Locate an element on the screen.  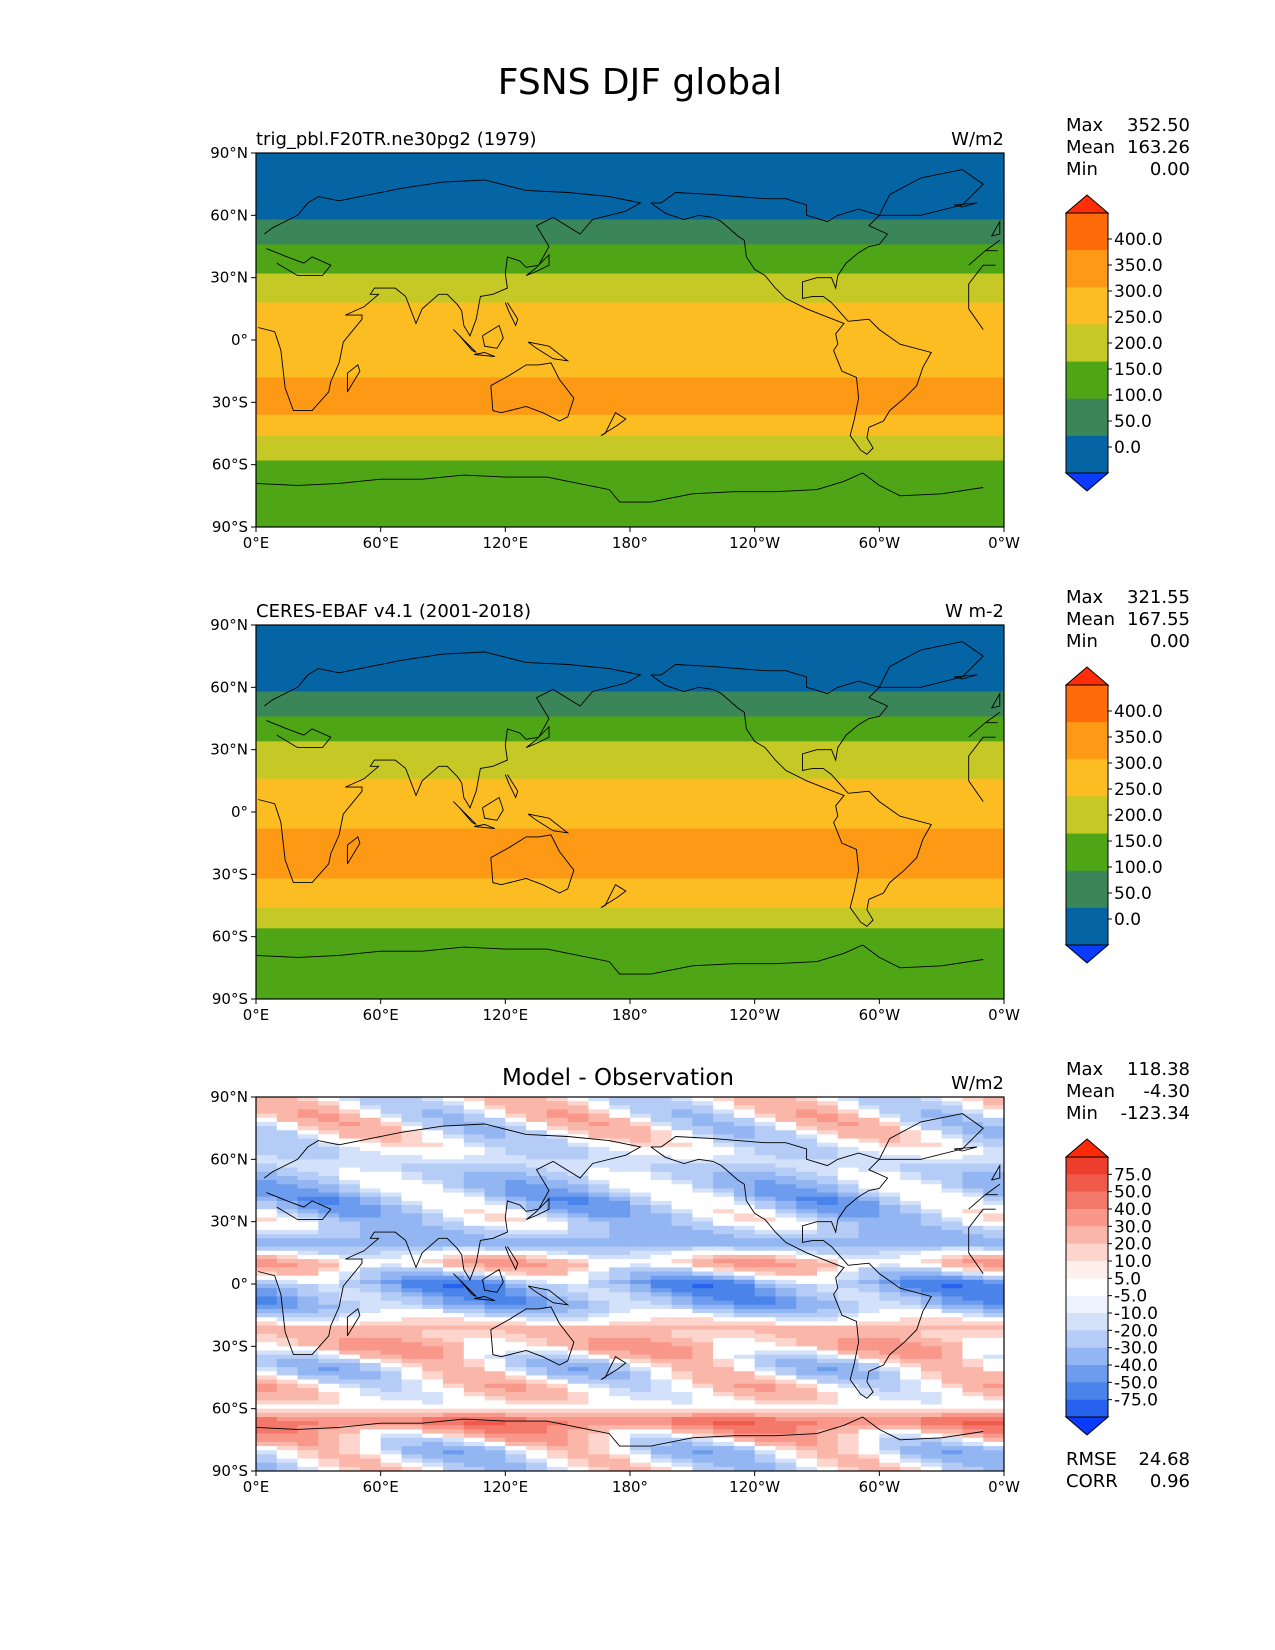
stat-mean-label: Mean is located at coordinates (1090, 1091).